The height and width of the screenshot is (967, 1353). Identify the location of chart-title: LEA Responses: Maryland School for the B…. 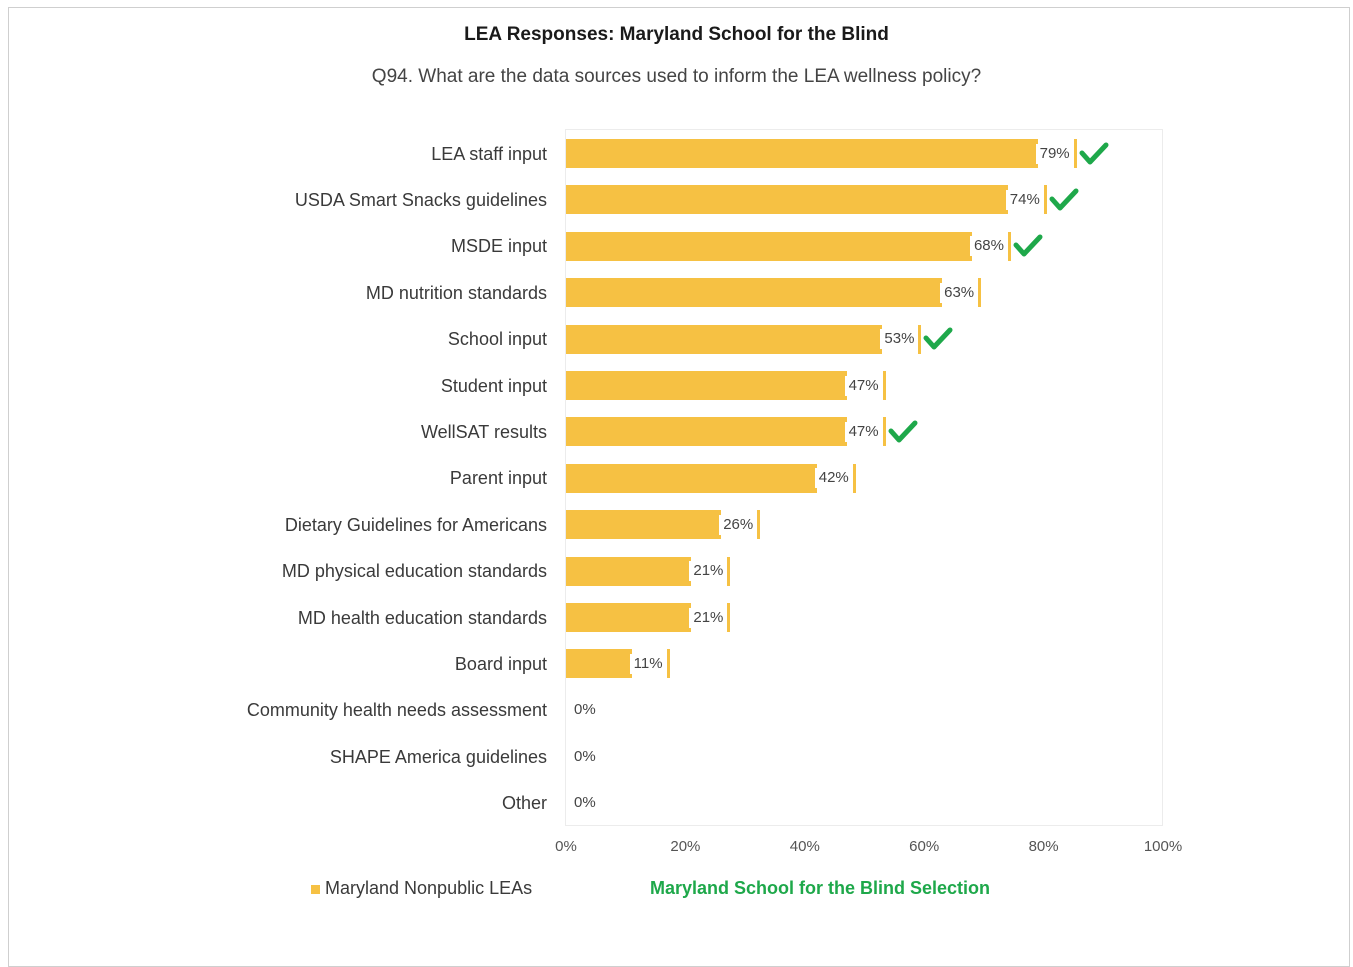
(676, 34).